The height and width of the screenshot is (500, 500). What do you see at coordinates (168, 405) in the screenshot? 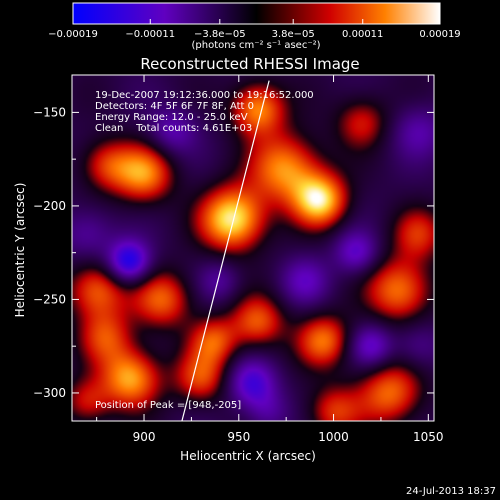
I see `peak-position-label: Position of Peak = [948,-205]` at bounding box center [168, 405].